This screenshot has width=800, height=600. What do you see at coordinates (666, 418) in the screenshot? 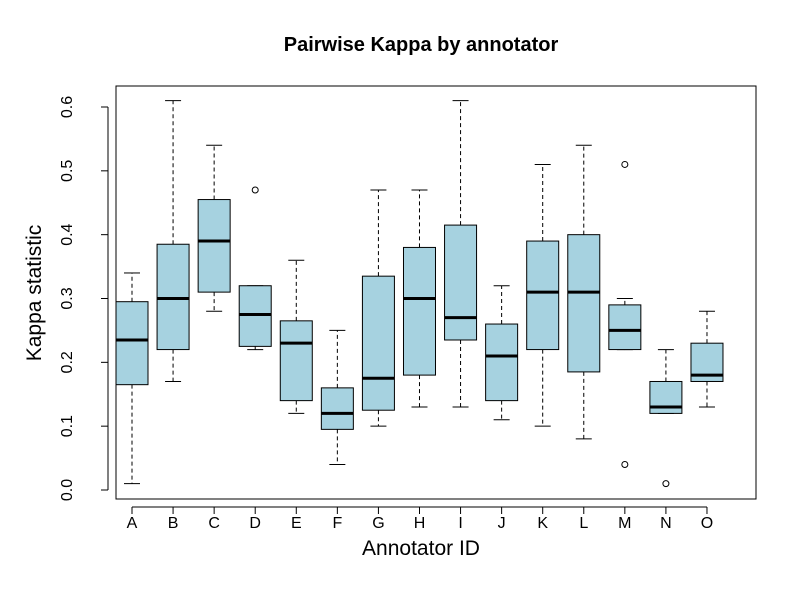
I see `box-N` at bounding box center [666, 418].